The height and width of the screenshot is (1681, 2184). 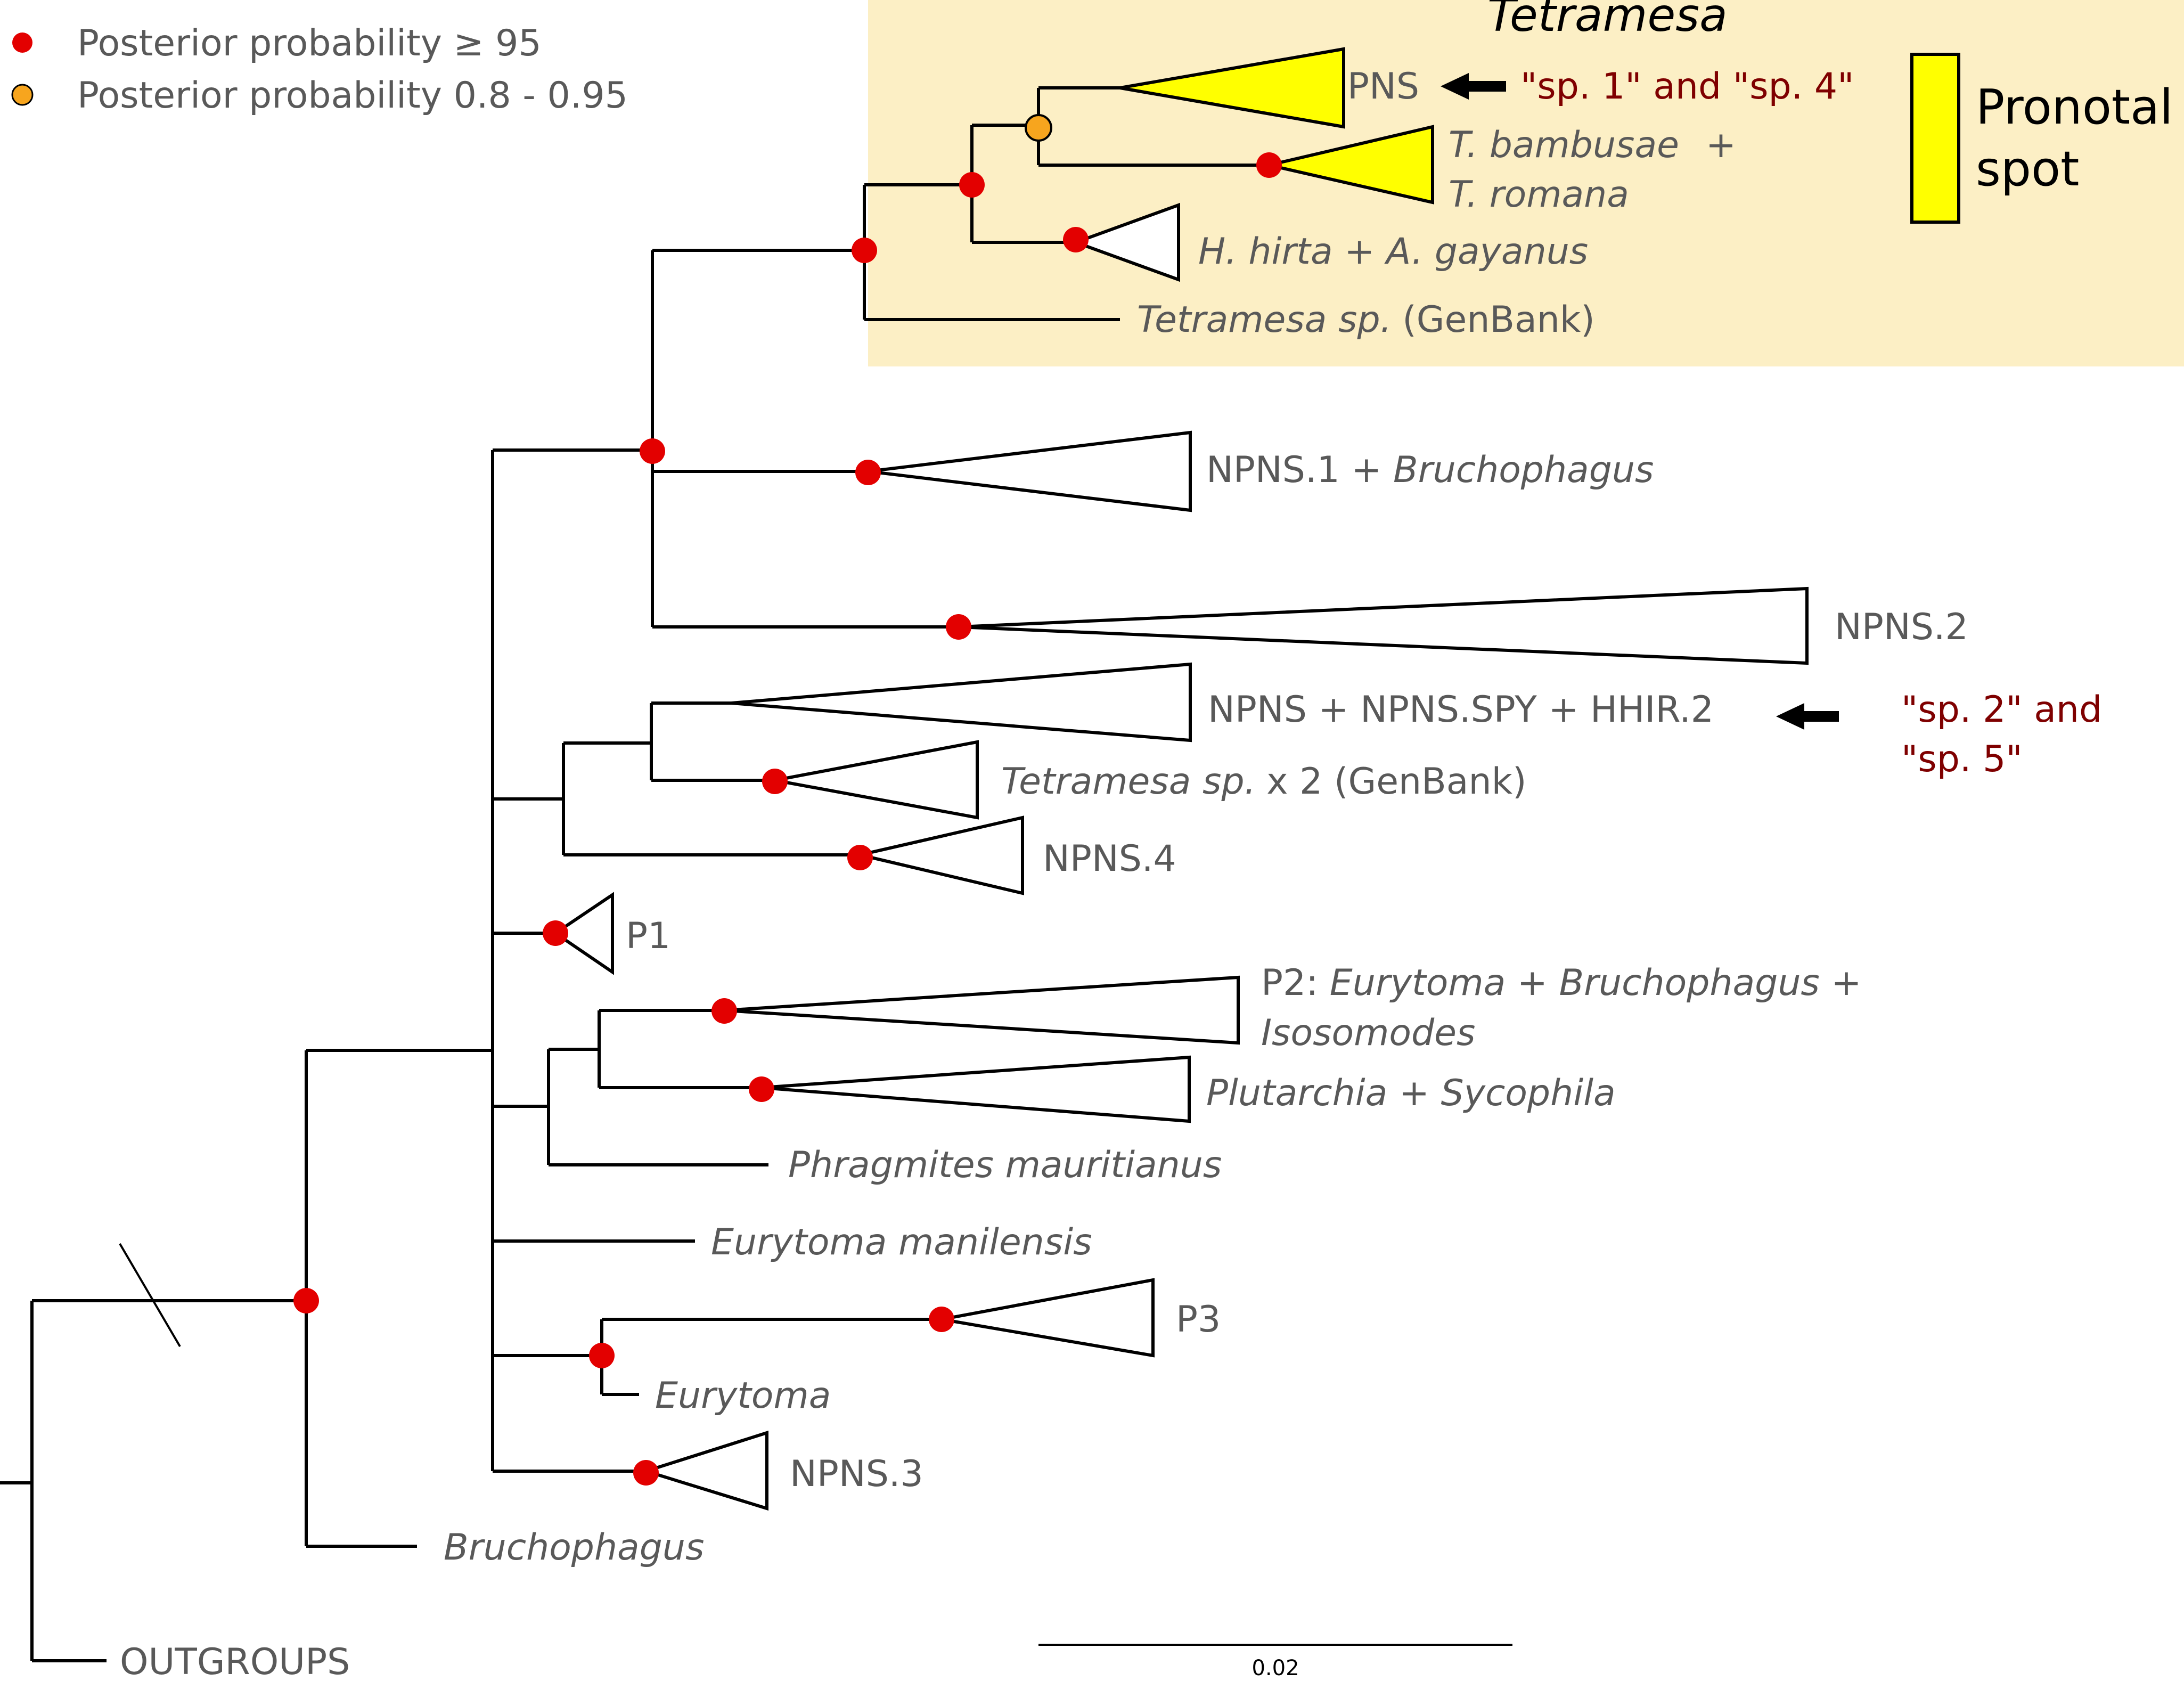 I want to click on arrow-sp14-icon, so click(x=1473, y=86).